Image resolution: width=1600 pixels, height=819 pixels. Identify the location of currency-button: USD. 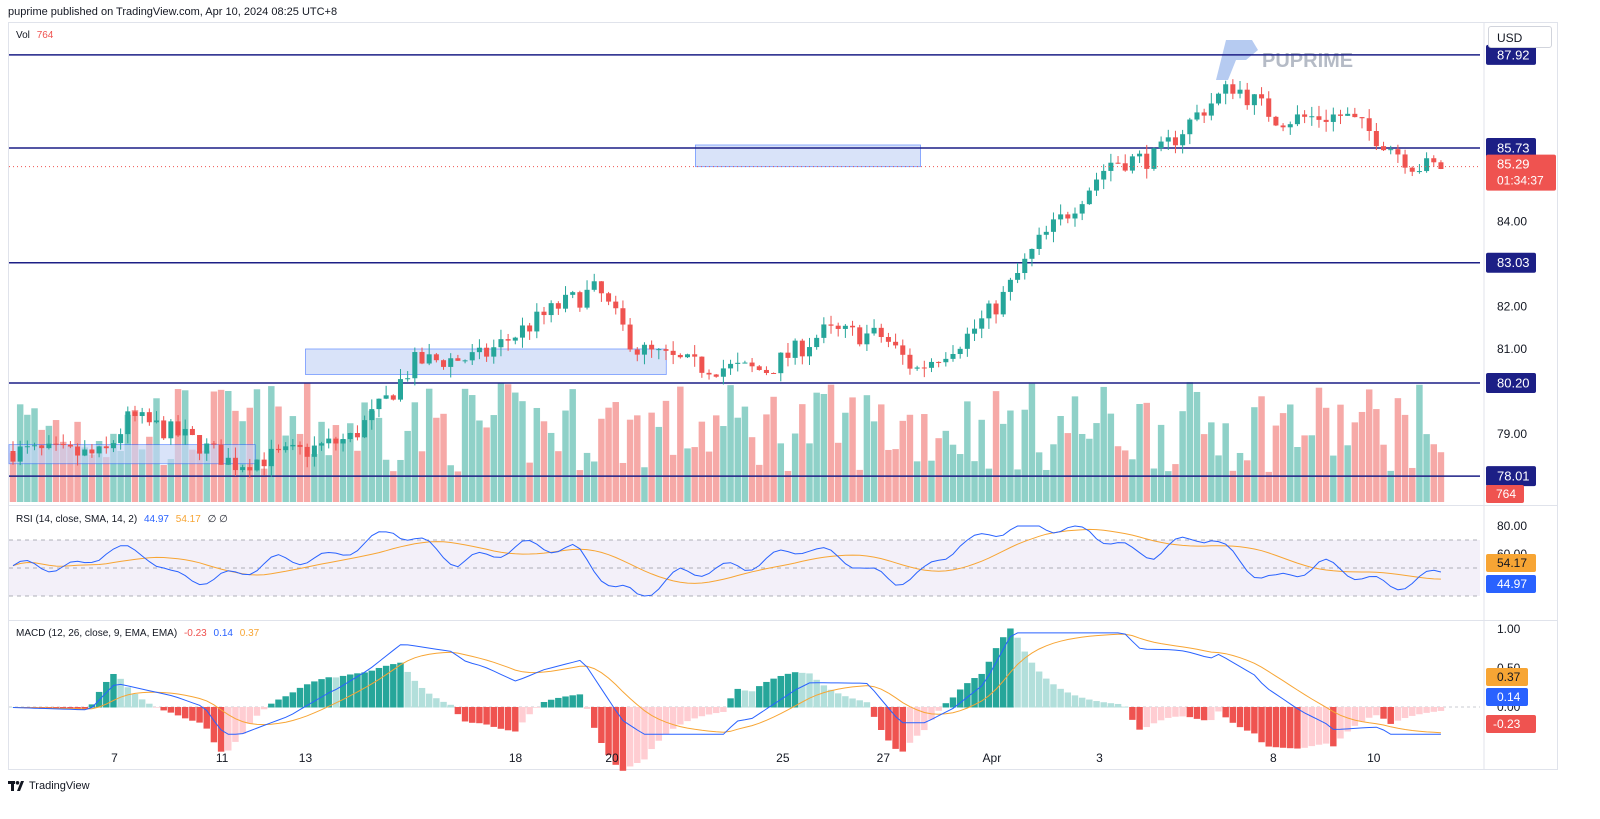
(1520, 37).